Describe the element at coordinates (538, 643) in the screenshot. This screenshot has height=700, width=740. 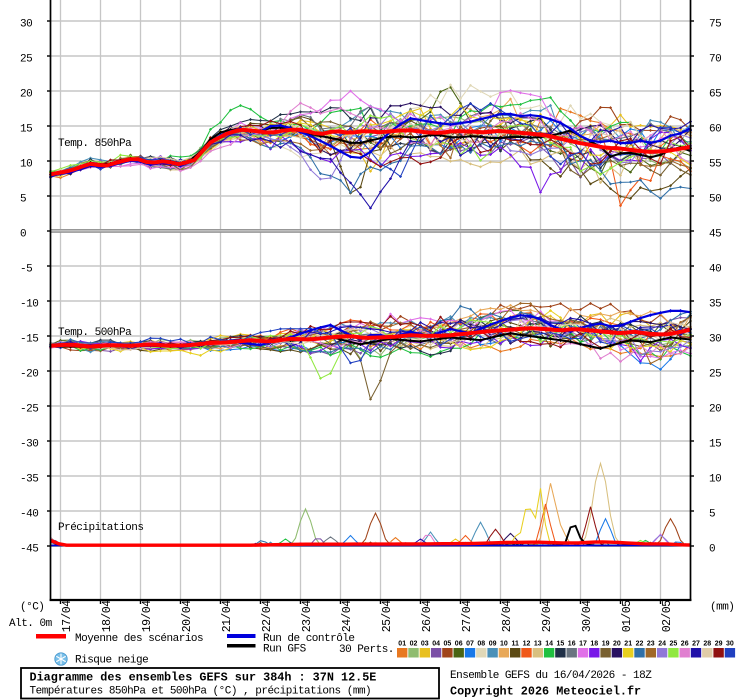
I see `svg-text: 13` at that location.